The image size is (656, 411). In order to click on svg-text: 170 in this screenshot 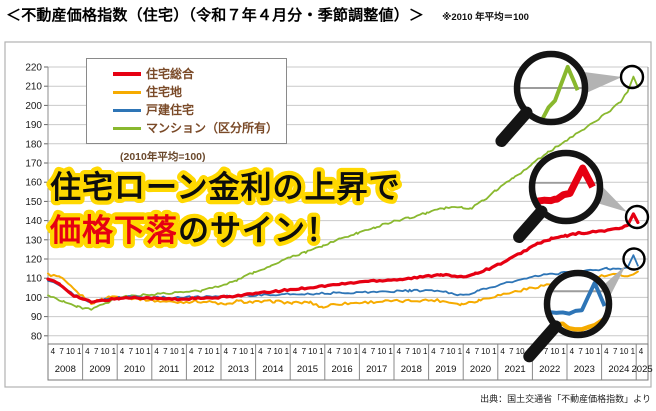, I will do `click(33, 164)`.